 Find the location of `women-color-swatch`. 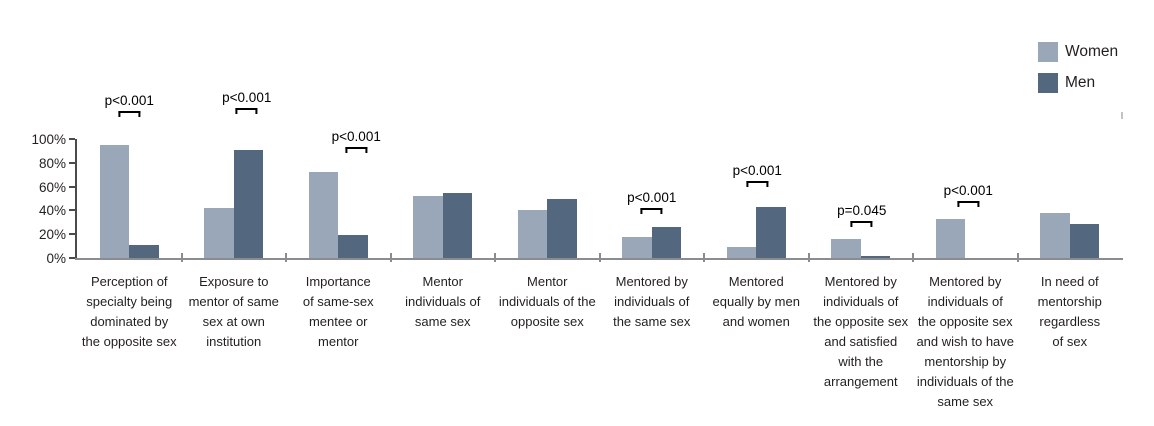

women-color-swatch is located at coordinates (1048, 52).